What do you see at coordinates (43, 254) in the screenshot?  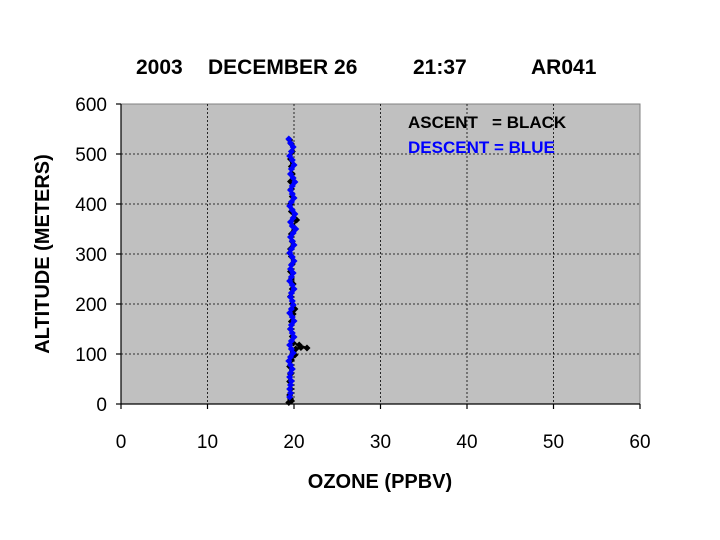 I see `y-axis-label: ALTITUDE (METERS)` at bounding box center [43, 254].